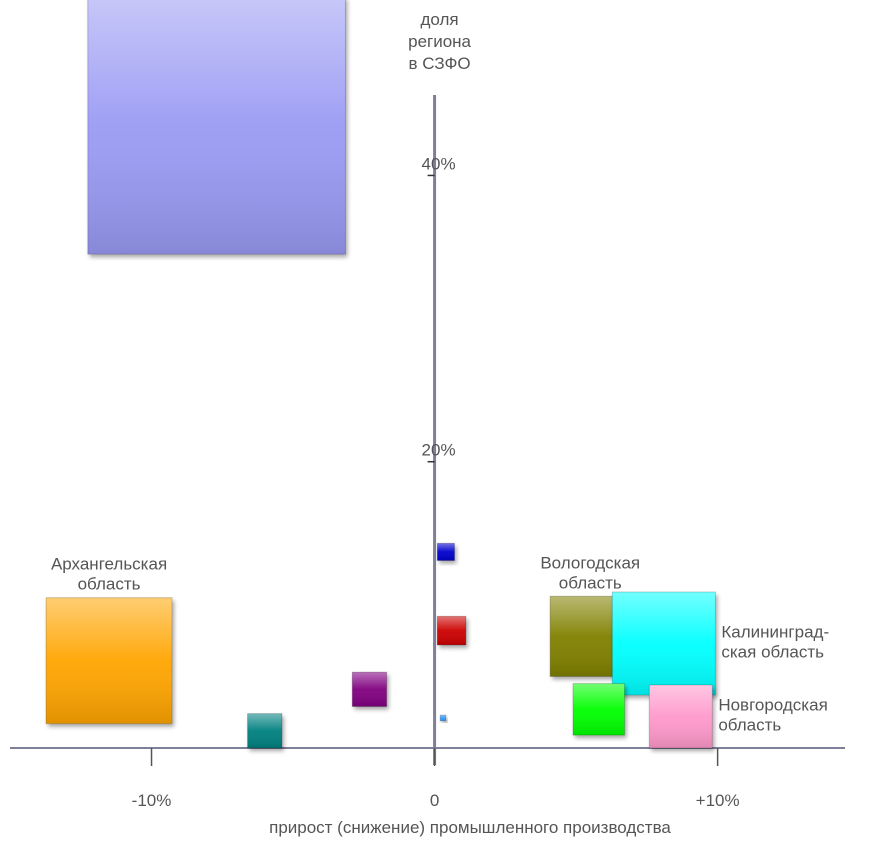 The width and height of the screenshot is (870, 843). What do you see at coordinates (440, 63) in the screenshot?
I see `y-axis-title: в СЗФО` at bounding box center [440, 63].